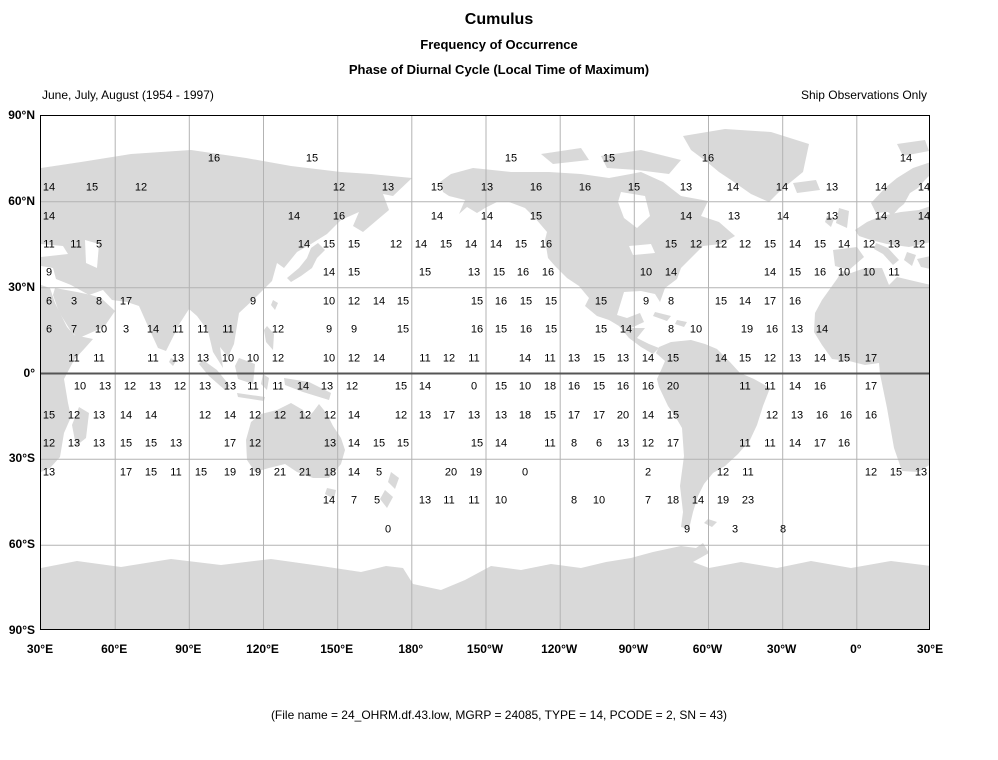 Image resolution: width=998 pixels, height=760 pixels. I want to click on landmass-turkey, so click(923, 262).